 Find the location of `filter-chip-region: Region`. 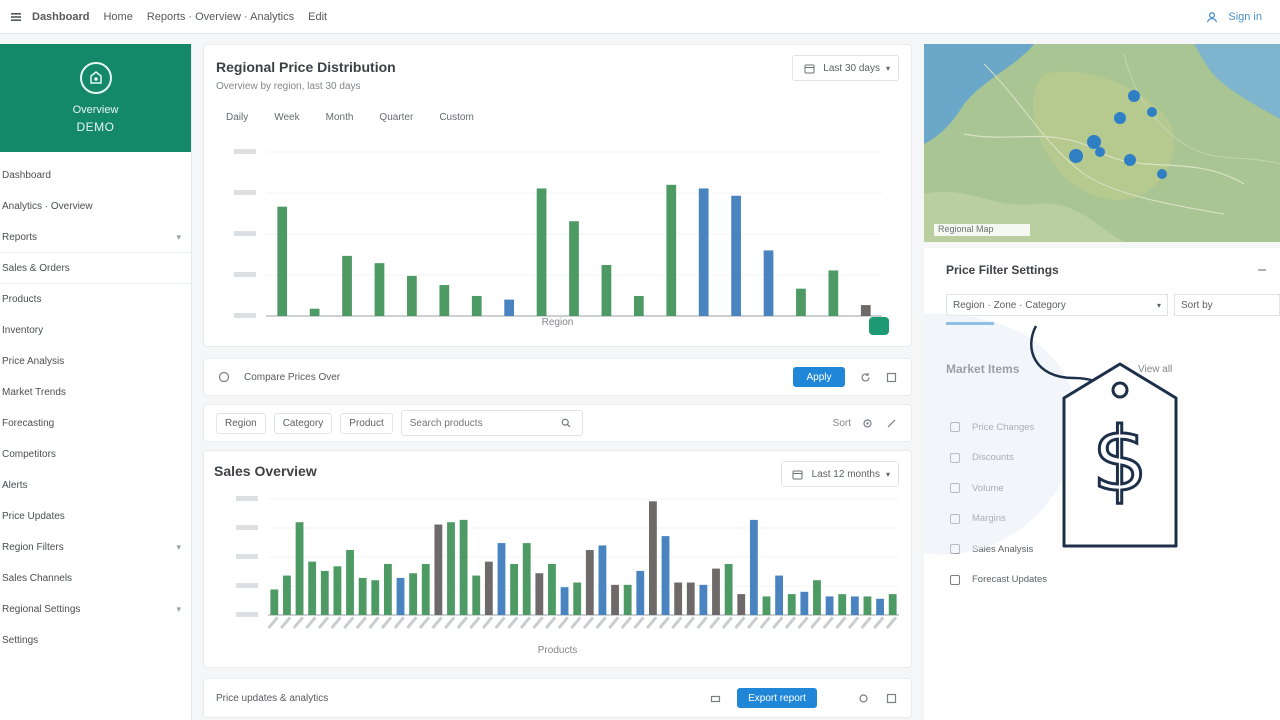

filter-chip-region: Region is located at coordinates (241, 423).